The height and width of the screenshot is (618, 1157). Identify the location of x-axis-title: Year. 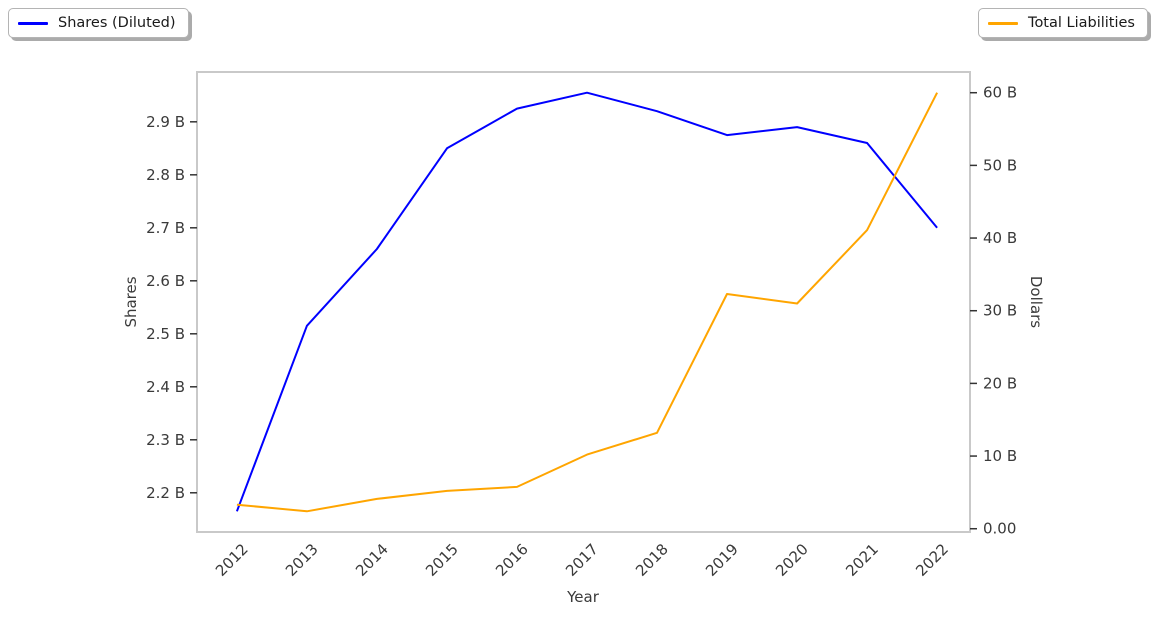
(583, 597).